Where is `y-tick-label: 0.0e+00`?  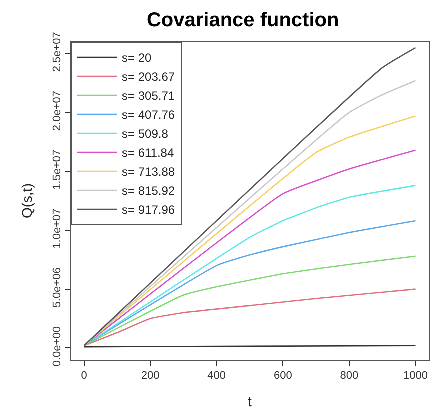 y-tick-label: 0.0e+00 is located at coordinates (58, 346).